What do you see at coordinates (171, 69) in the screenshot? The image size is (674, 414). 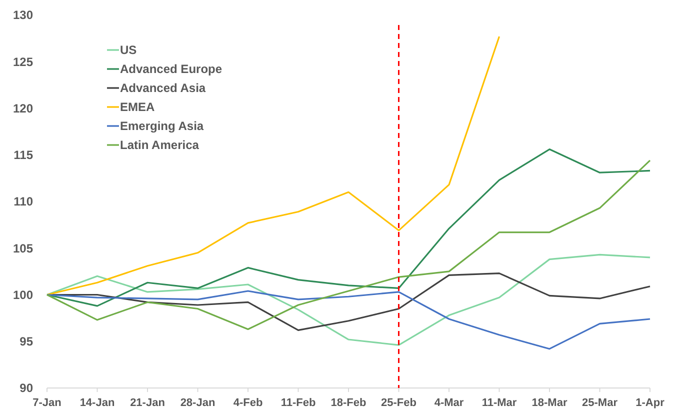 I see `legend-label: Advanced Europe` at bounding box center [171, 69].